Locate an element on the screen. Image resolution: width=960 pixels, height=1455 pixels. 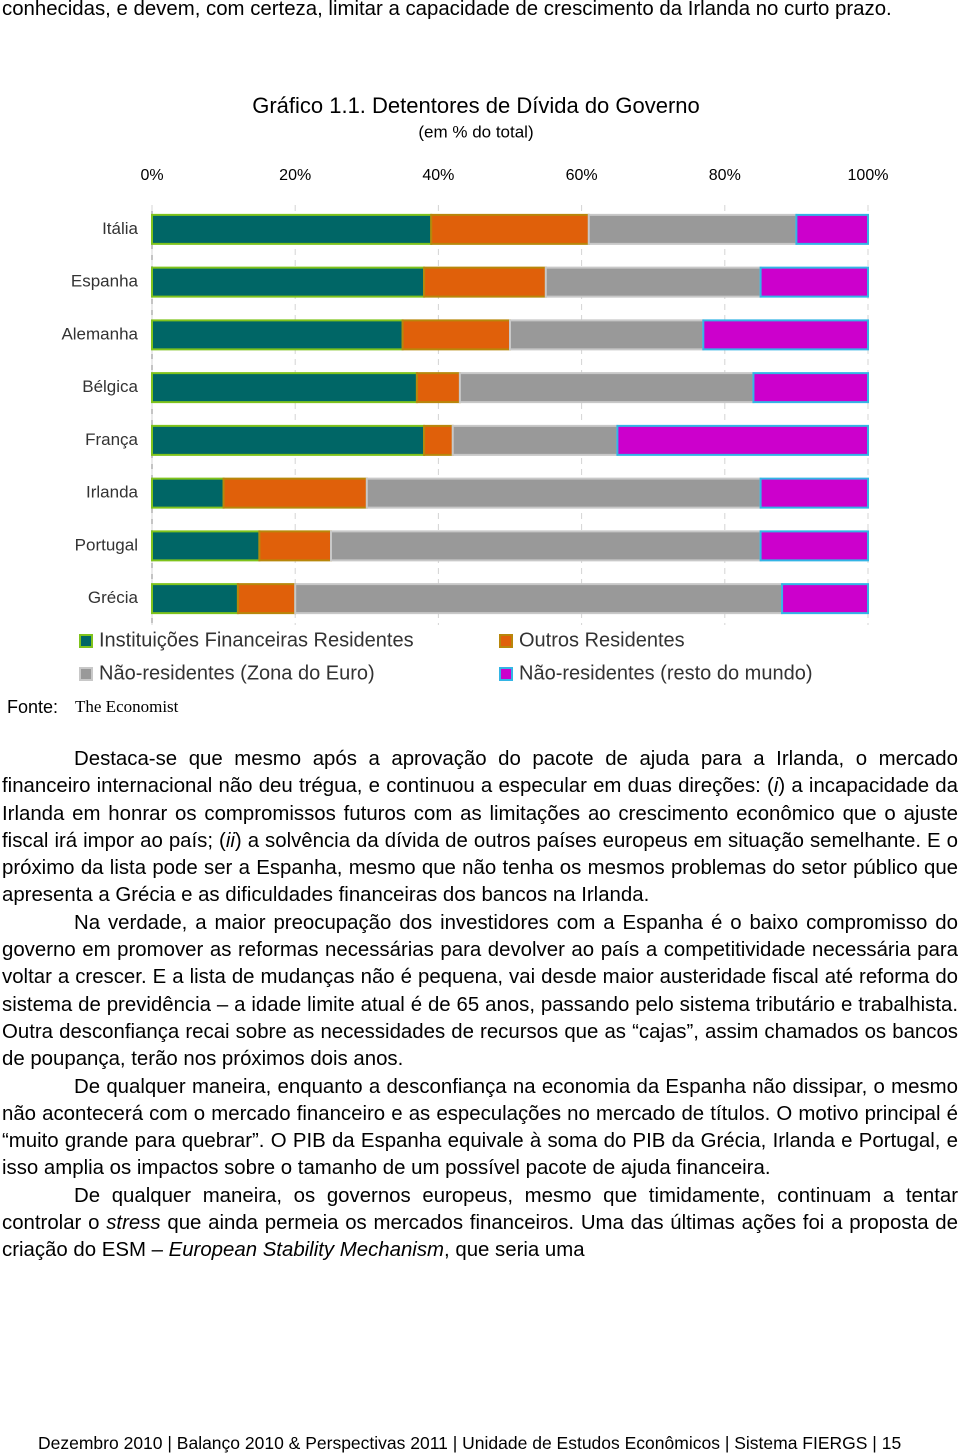
x-tick-label: 80% is located at coordinates (725, 175).